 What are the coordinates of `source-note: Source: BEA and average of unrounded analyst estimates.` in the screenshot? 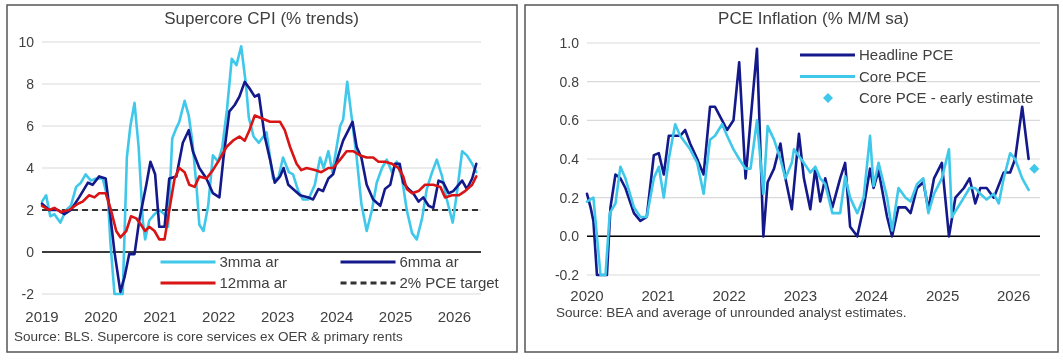 It's located at (731, 312).